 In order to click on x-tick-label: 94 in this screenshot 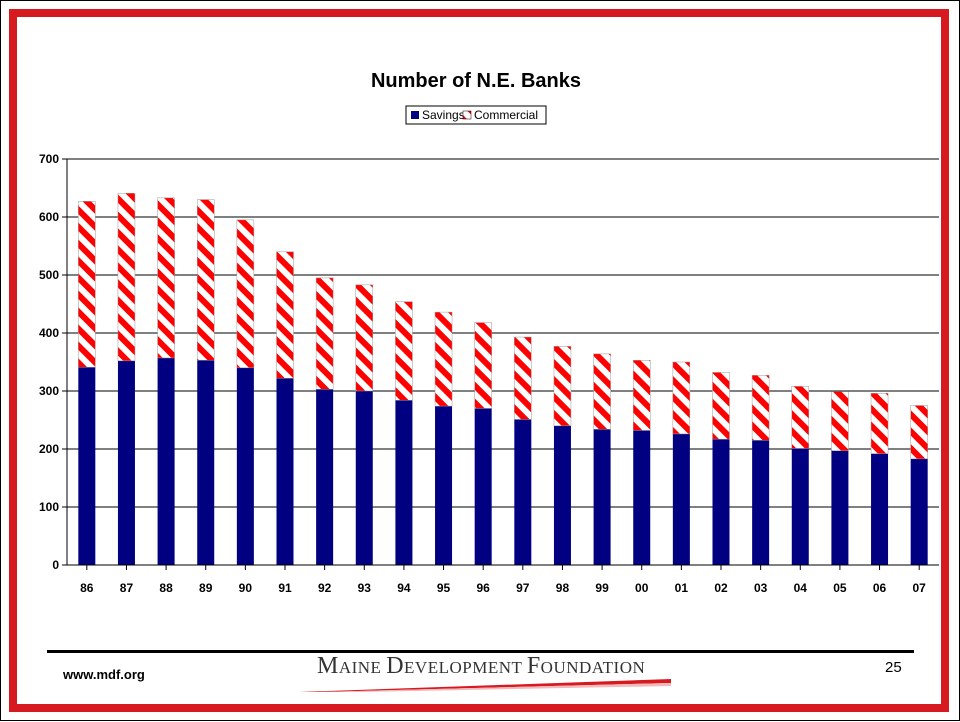, I will do `click(404, 588)`.